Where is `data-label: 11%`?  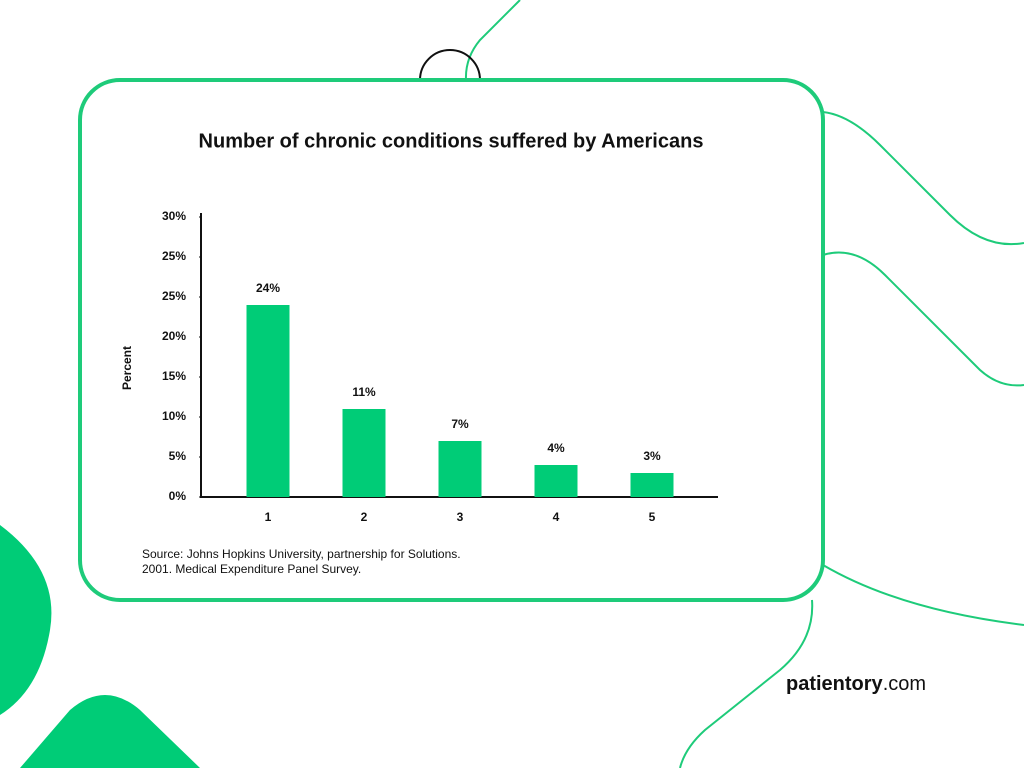
data-label: 11% is located at coordinates (364, 392).